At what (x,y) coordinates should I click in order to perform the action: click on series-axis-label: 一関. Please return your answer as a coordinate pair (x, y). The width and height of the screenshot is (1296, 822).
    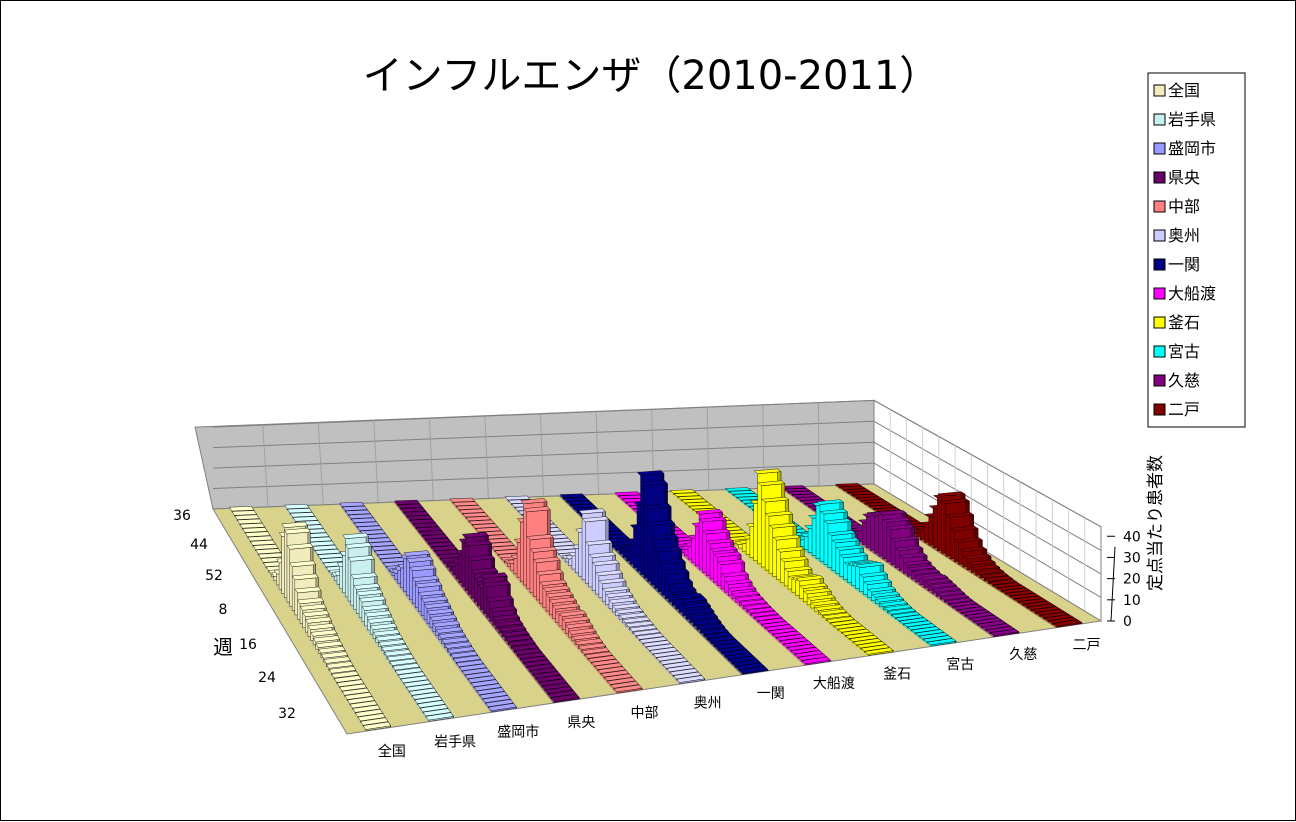
    Looking at the image, I should click on (771, 694).